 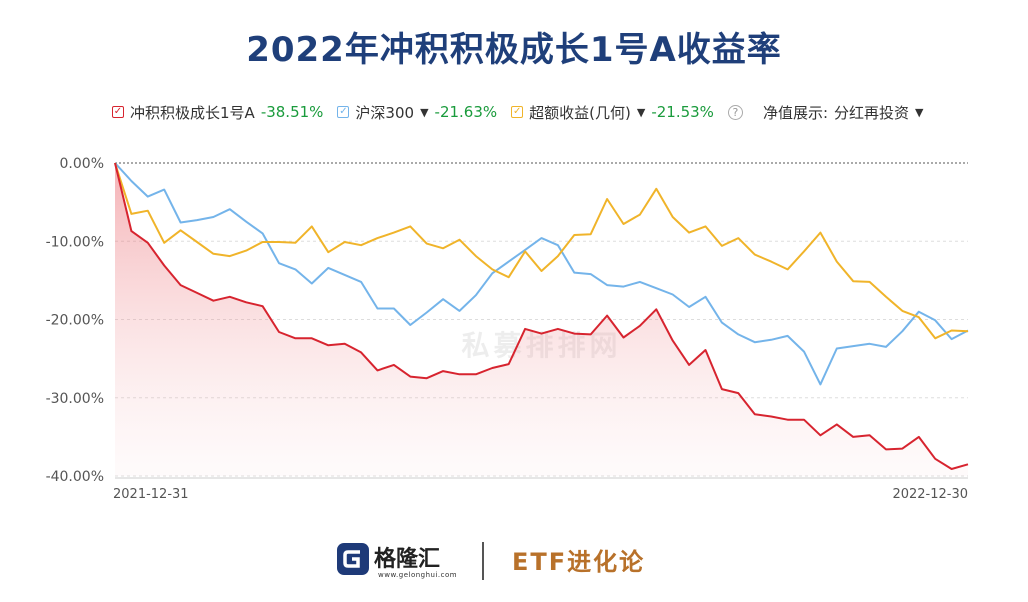 What do you see at coordinates (417, 112) in the screenshot?
I see `legend-item-hs300: ✓ 沪深300 ▼ -21.63%` at bounding box center [417, 112].